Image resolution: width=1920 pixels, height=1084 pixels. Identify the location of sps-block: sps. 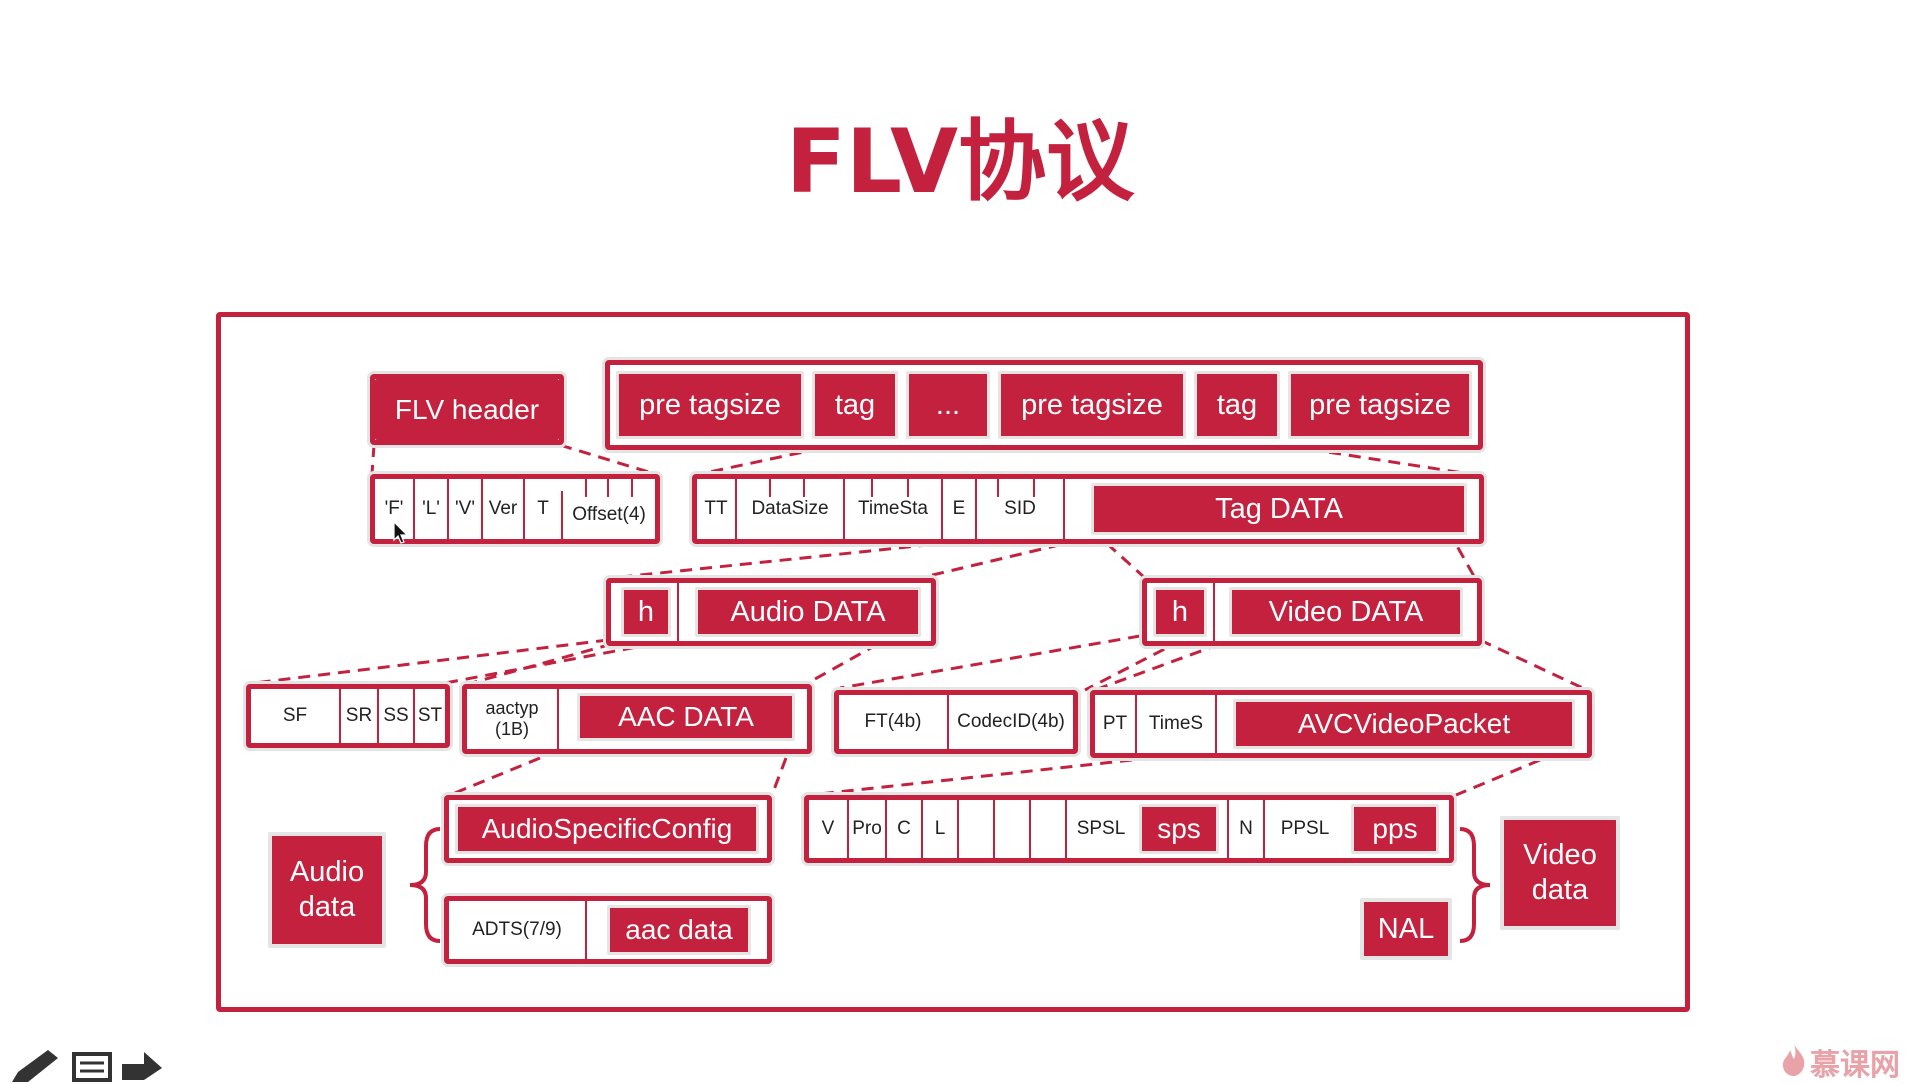
(1179, 829).